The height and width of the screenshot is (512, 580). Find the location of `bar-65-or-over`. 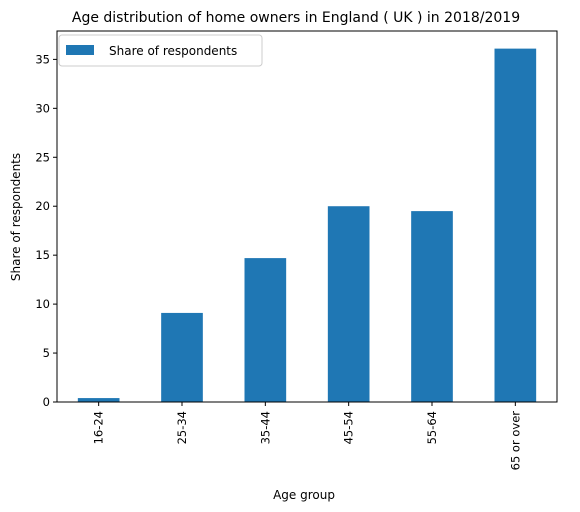

bar-65-or-over is located at coordinates (515, 225).